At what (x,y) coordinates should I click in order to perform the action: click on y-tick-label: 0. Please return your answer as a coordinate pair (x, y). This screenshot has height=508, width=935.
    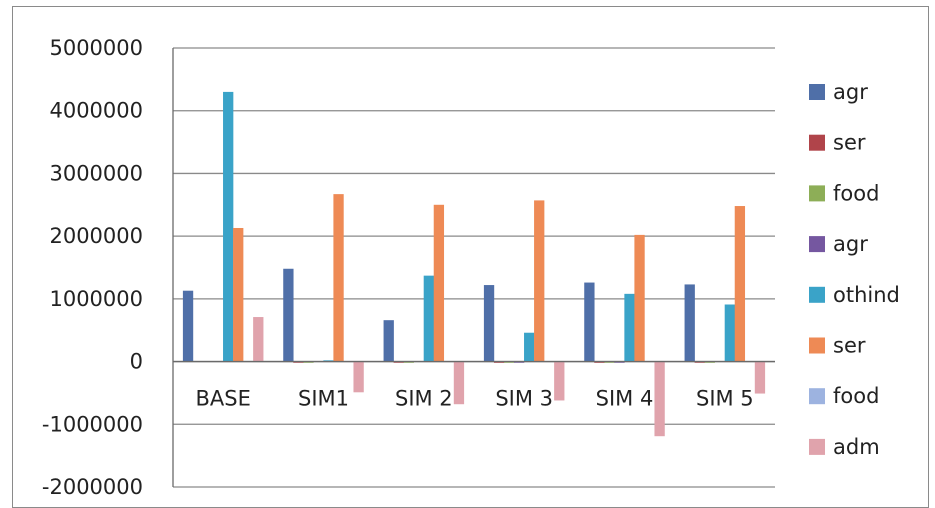
    Looking at the image, I should click on (136, 362).